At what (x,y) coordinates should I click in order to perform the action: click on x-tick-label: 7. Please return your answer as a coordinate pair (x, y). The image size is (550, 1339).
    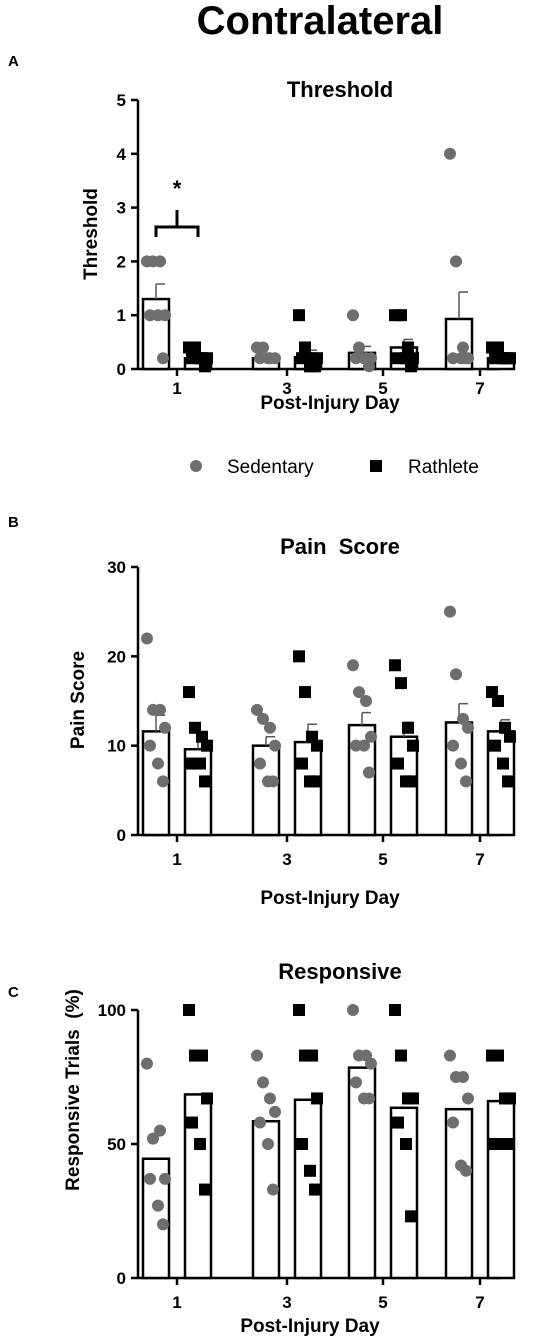
    Looking at the image, I should click on (479, 859).